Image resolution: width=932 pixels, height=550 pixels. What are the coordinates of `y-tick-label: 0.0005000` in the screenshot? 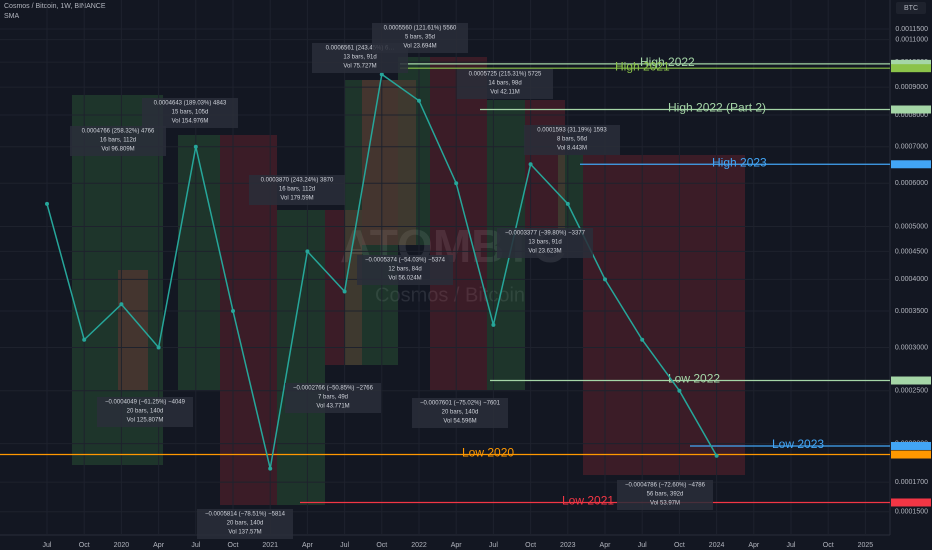 It's located at (911, 226).